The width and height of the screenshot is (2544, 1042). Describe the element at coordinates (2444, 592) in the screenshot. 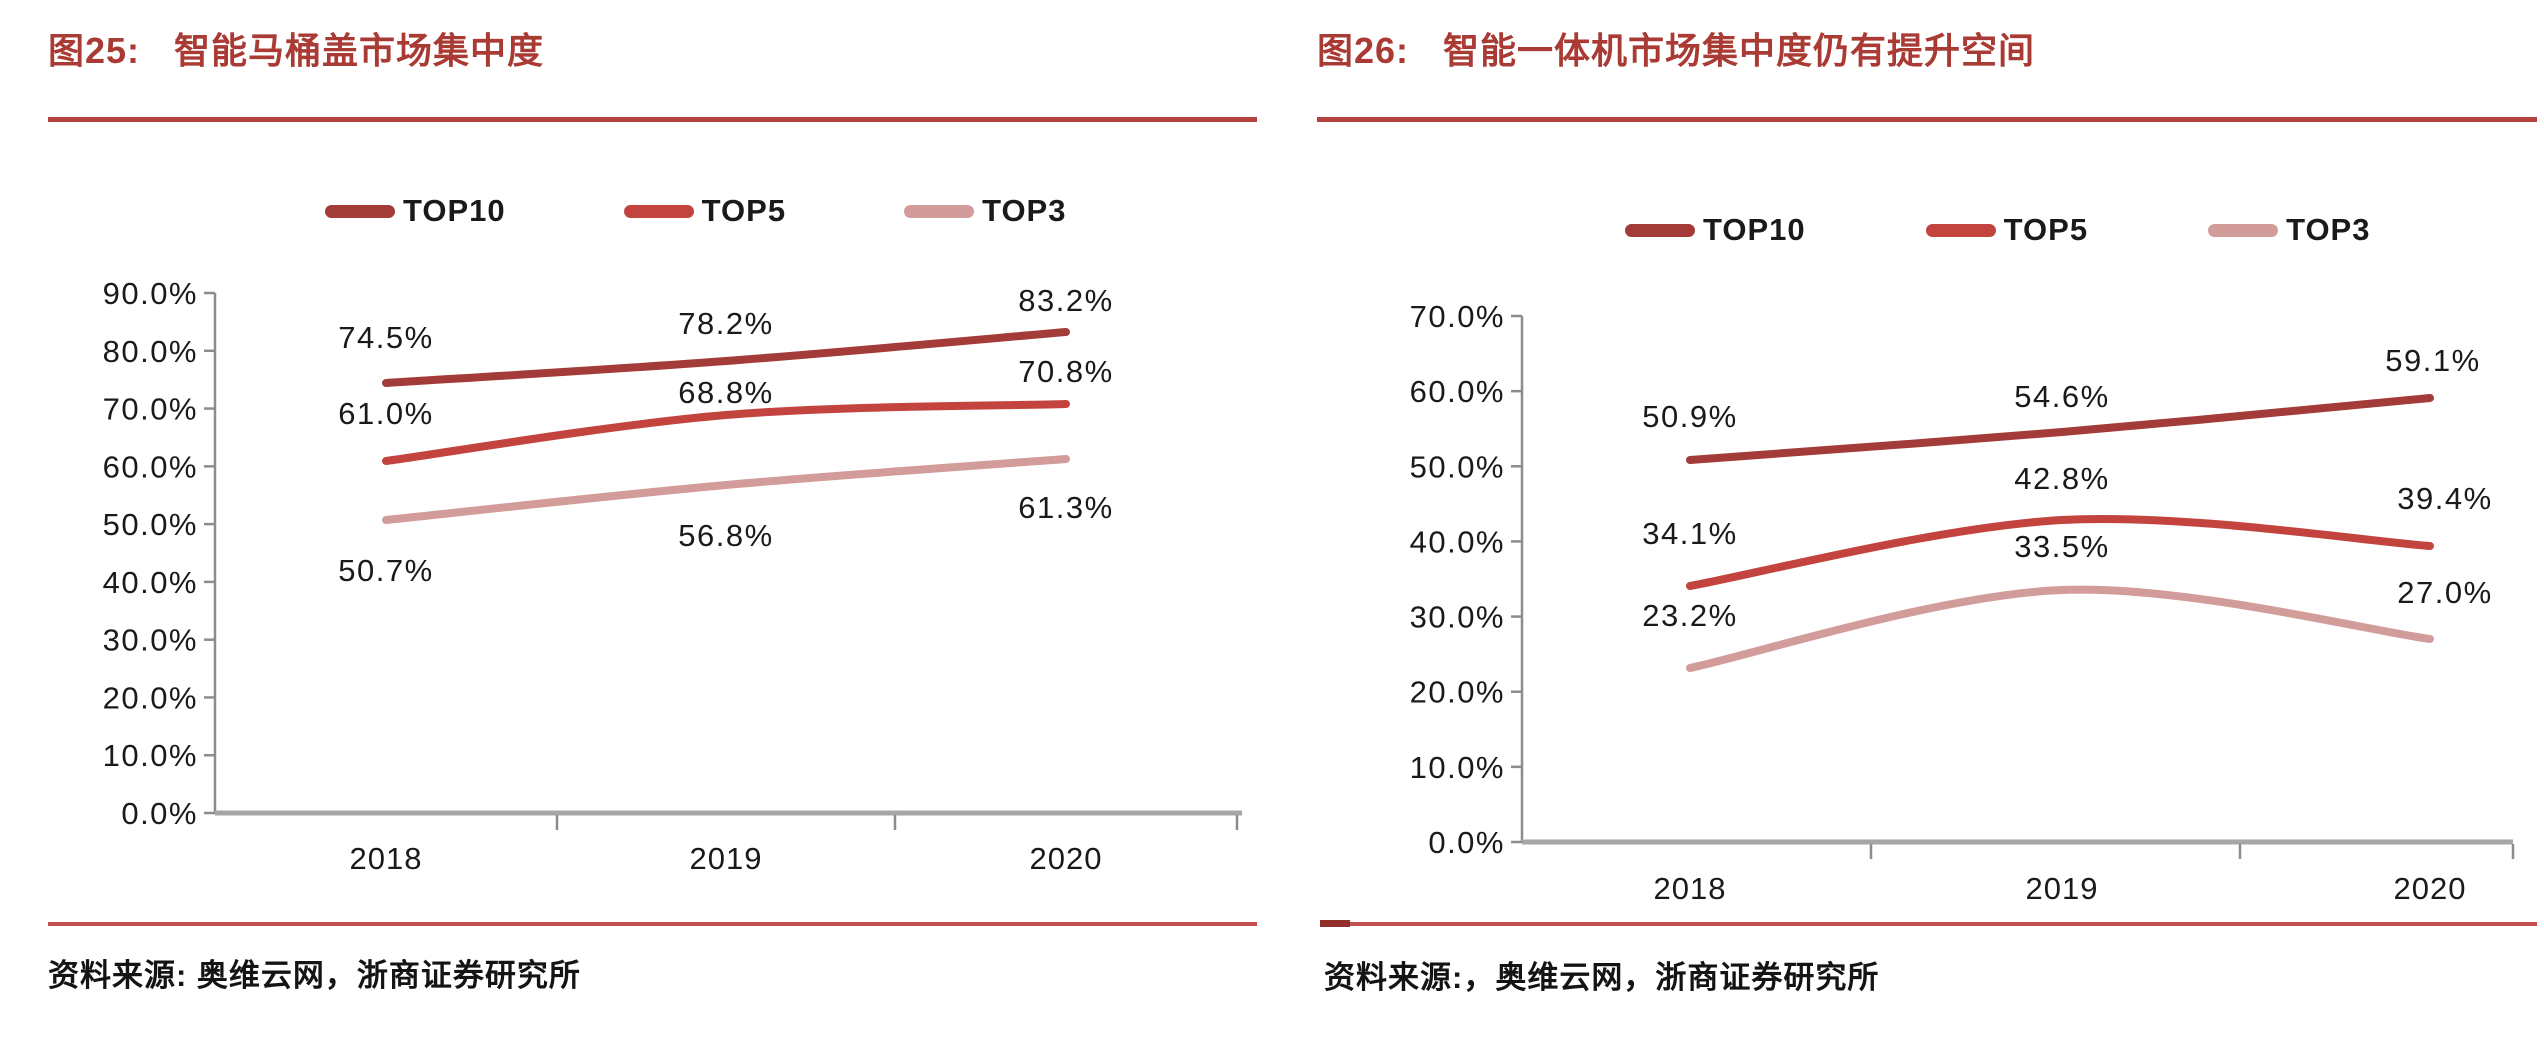

I see `svg-text: 27.0%` at that location.